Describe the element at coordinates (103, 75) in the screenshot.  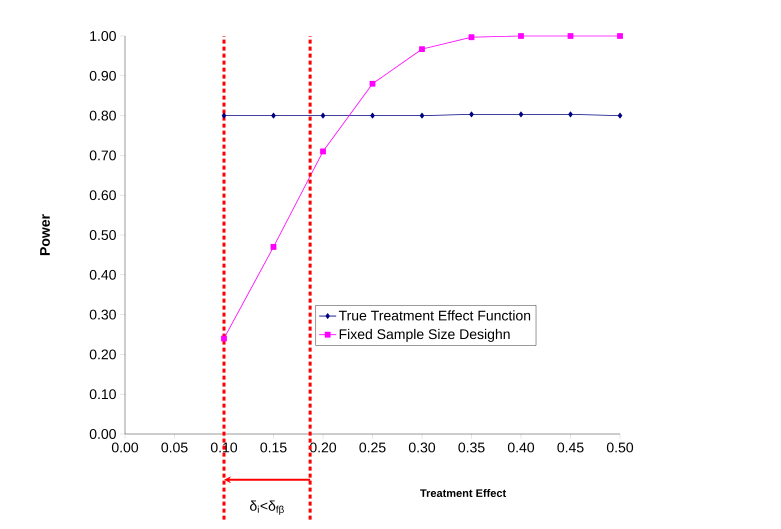
I see `y-tick-label: 0.90` at that location.